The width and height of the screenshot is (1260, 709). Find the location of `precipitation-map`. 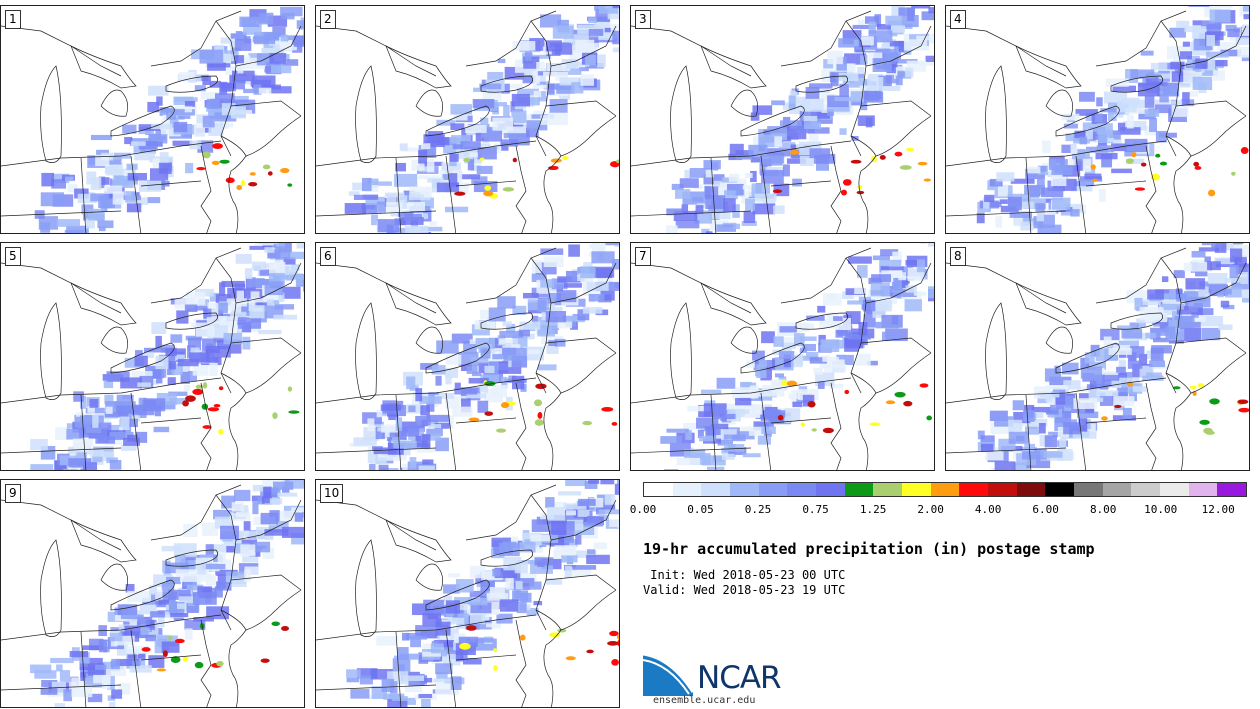

precipitation-map is located at coordinates (467, 594).